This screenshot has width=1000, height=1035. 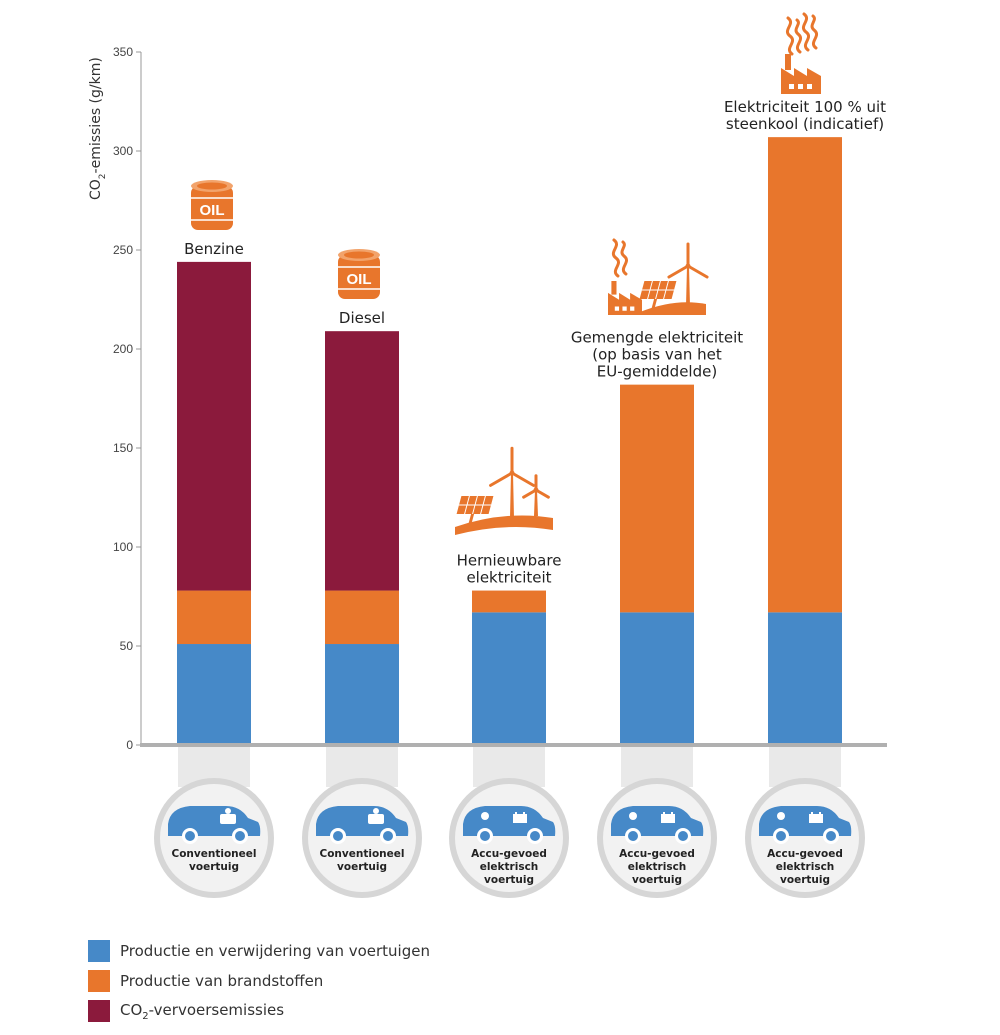 I want to click on y-axis: 0 50 100 150 200 250 300 350, so click(x=127, y=398).